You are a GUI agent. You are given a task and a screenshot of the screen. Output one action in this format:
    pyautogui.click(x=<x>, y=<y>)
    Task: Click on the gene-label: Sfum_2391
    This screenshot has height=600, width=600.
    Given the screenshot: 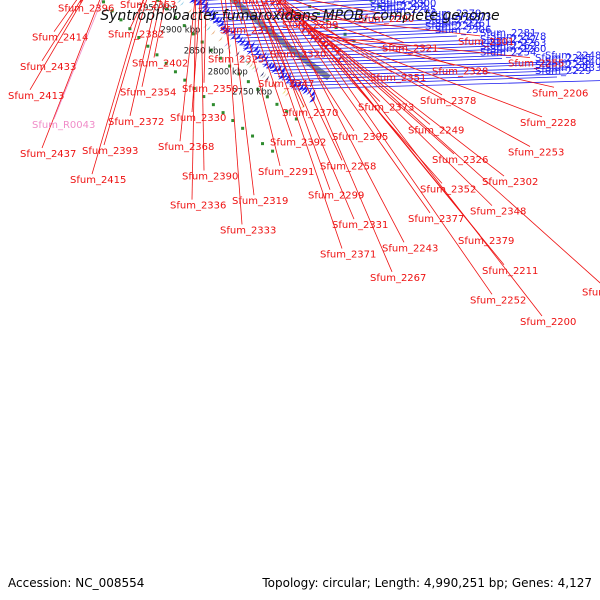 What is the action you would take?
    pyautogui.click(x=260, y=3)
    